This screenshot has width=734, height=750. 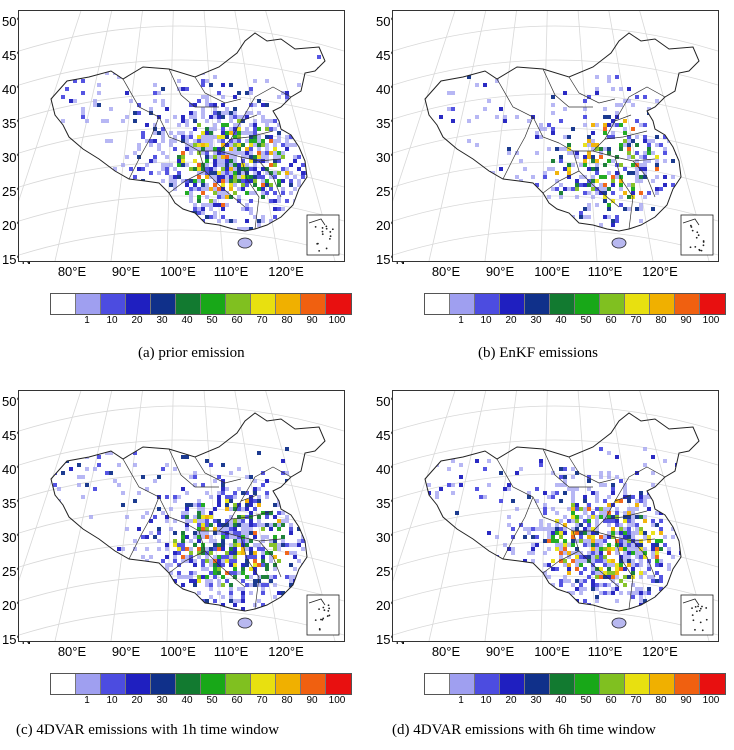 What do you see at coordinates (188, 132) in the screenshot?
I see `country-outline` at bounding box center [188, 132].